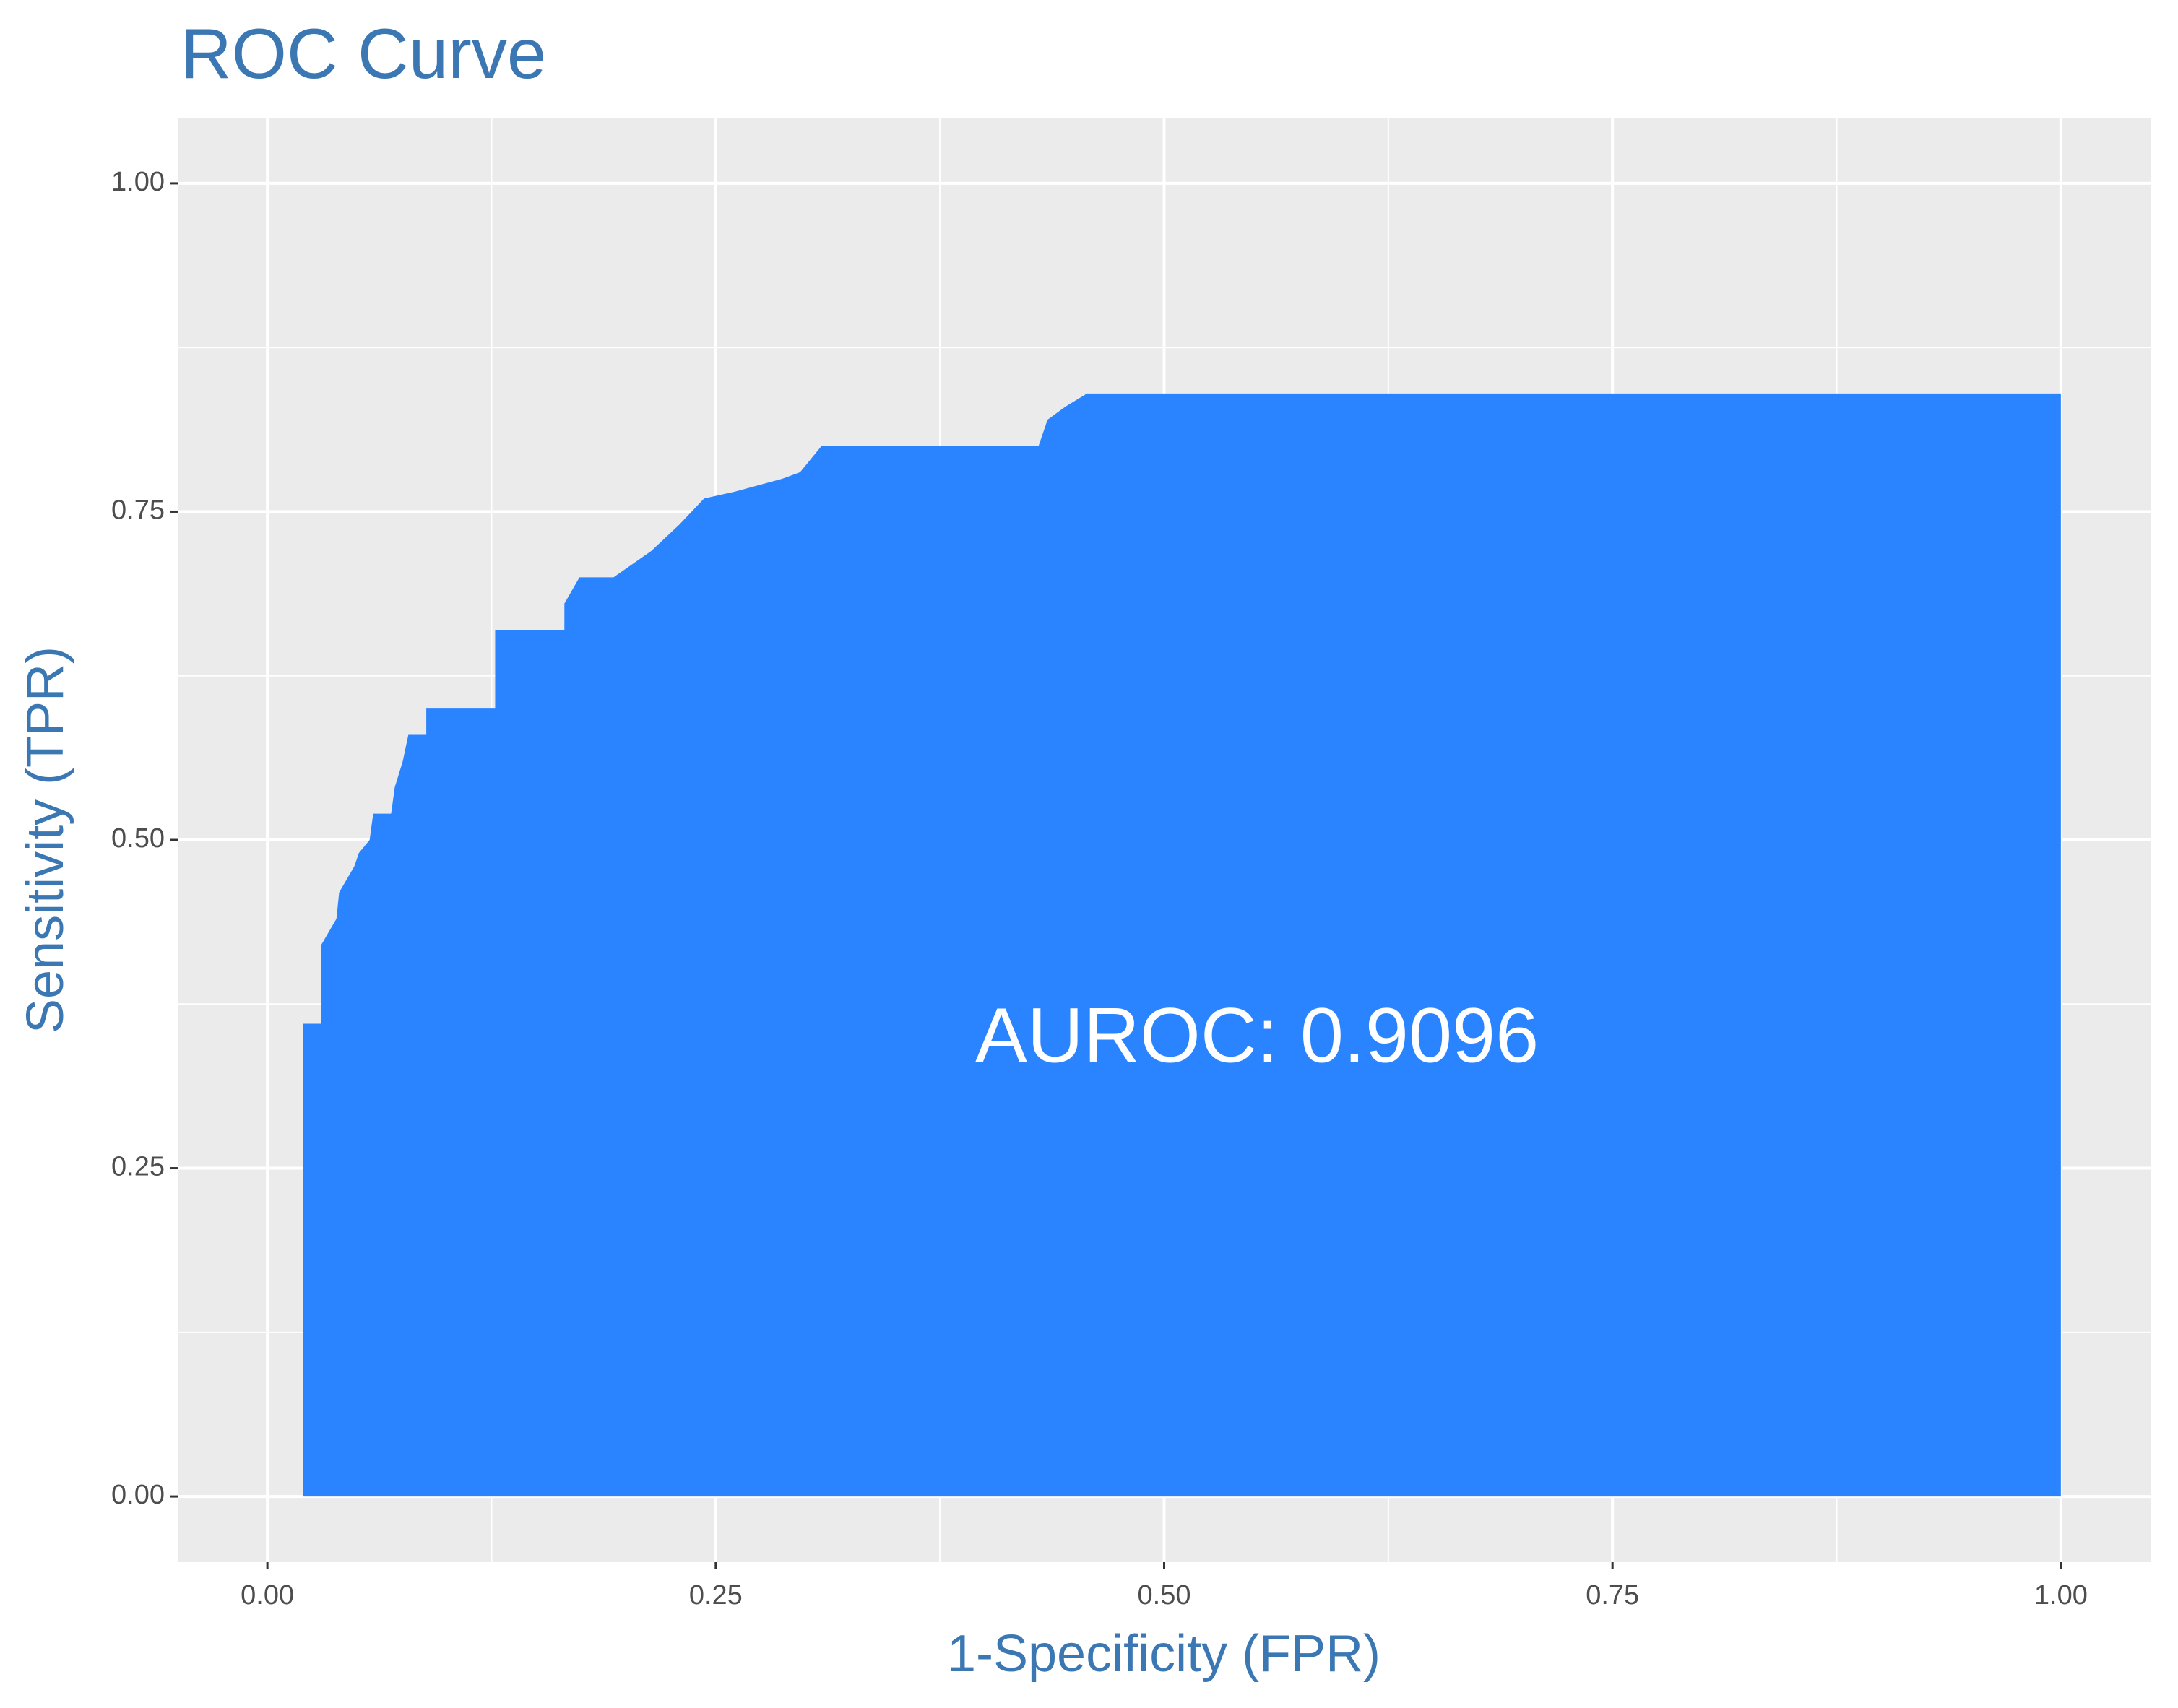  Describe the element at coordinates (45, 839) in the screenshot. I see `y-axis-title: Sensitivity (TPR)` at that location.